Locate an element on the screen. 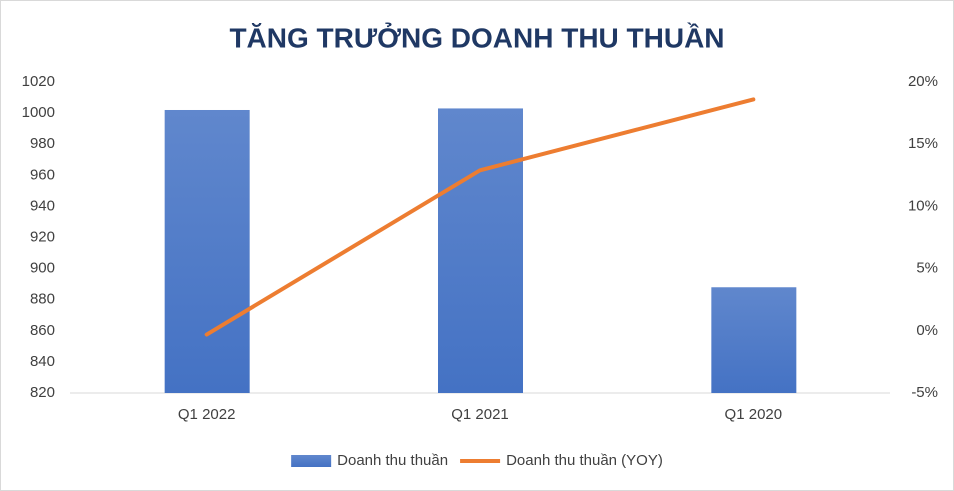  y-tick-label: 920 is located at coordinates (42, 236).